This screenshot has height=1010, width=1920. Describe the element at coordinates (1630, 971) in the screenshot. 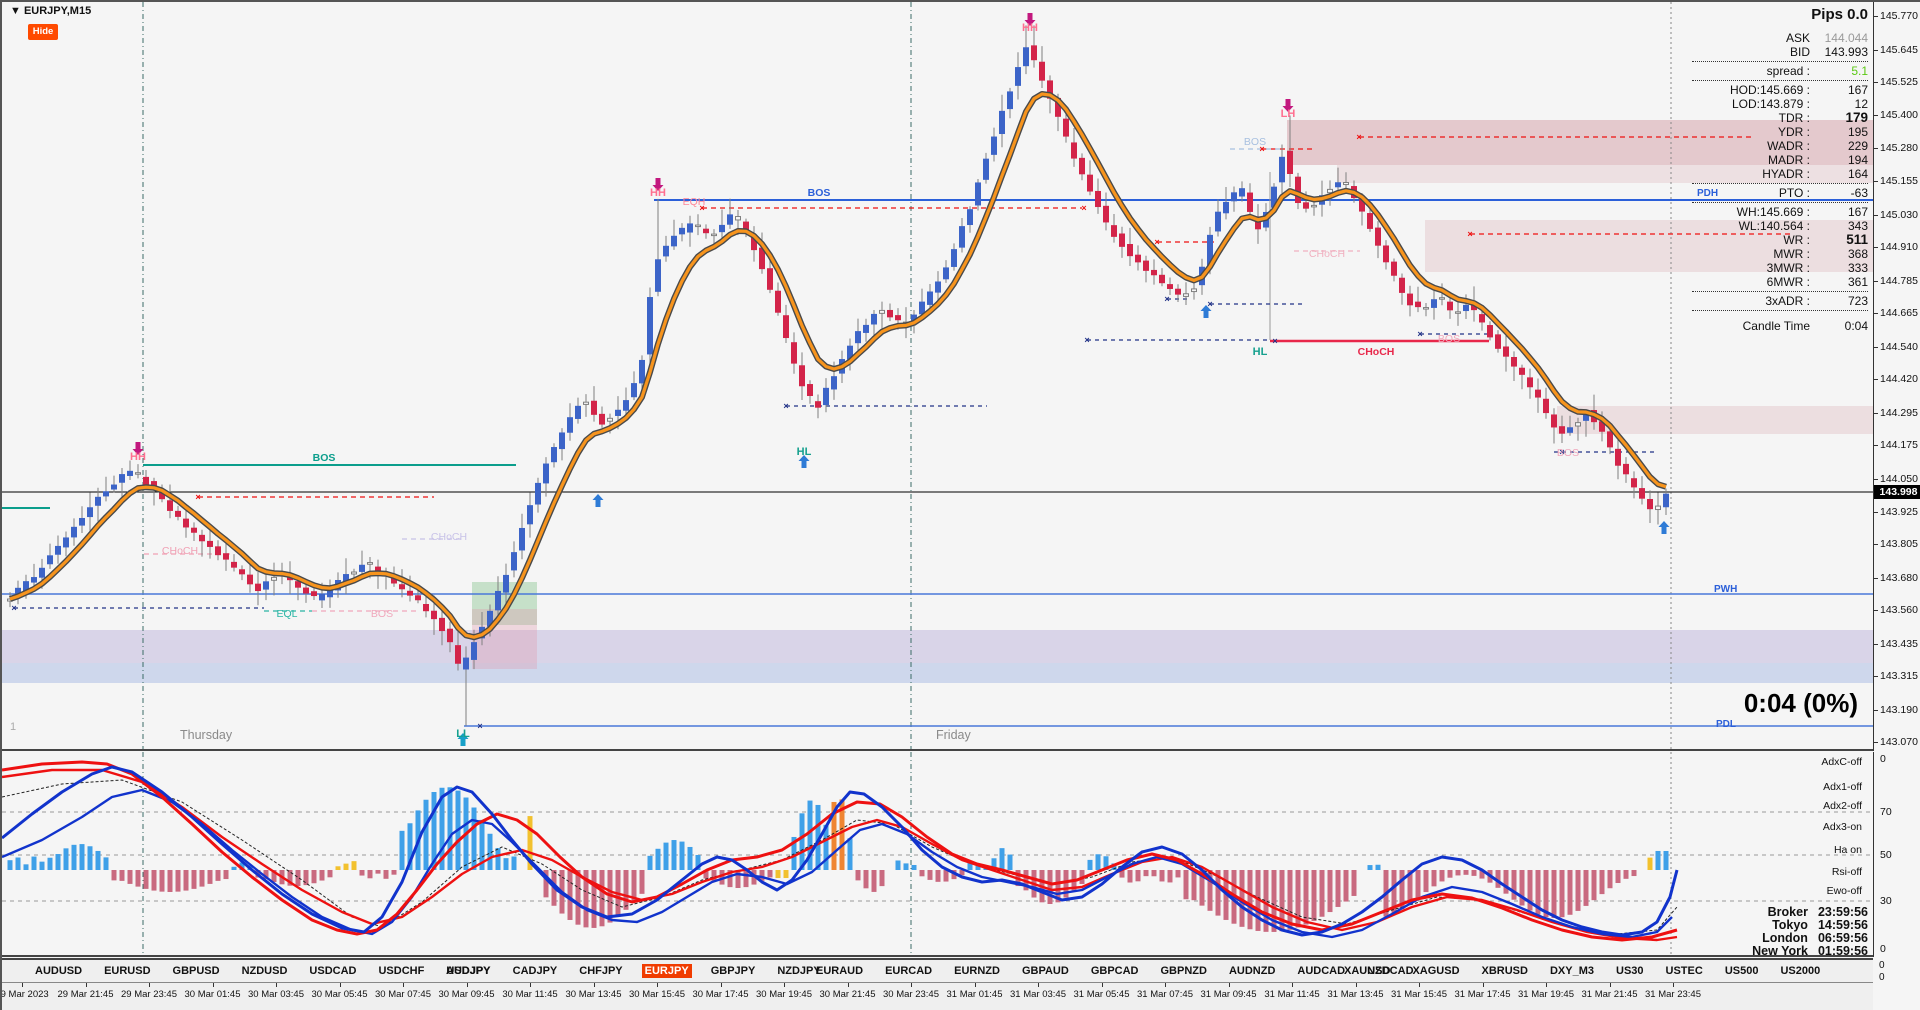

I see `symbol-tab-us30: US30` at that location.